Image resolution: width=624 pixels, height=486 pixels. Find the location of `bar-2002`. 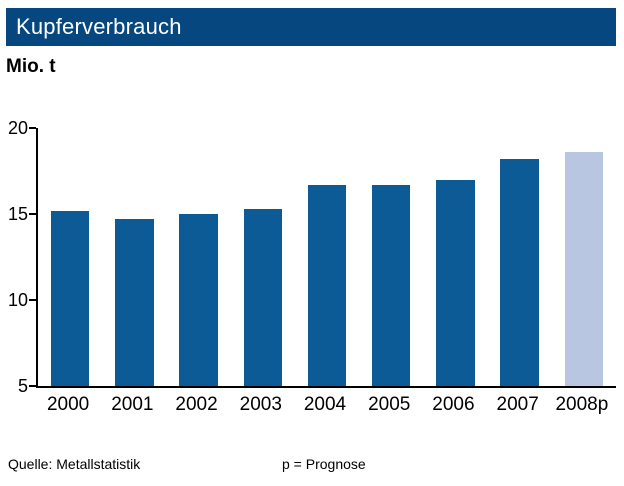

bar-2002 is located at coordinates (198, 300).